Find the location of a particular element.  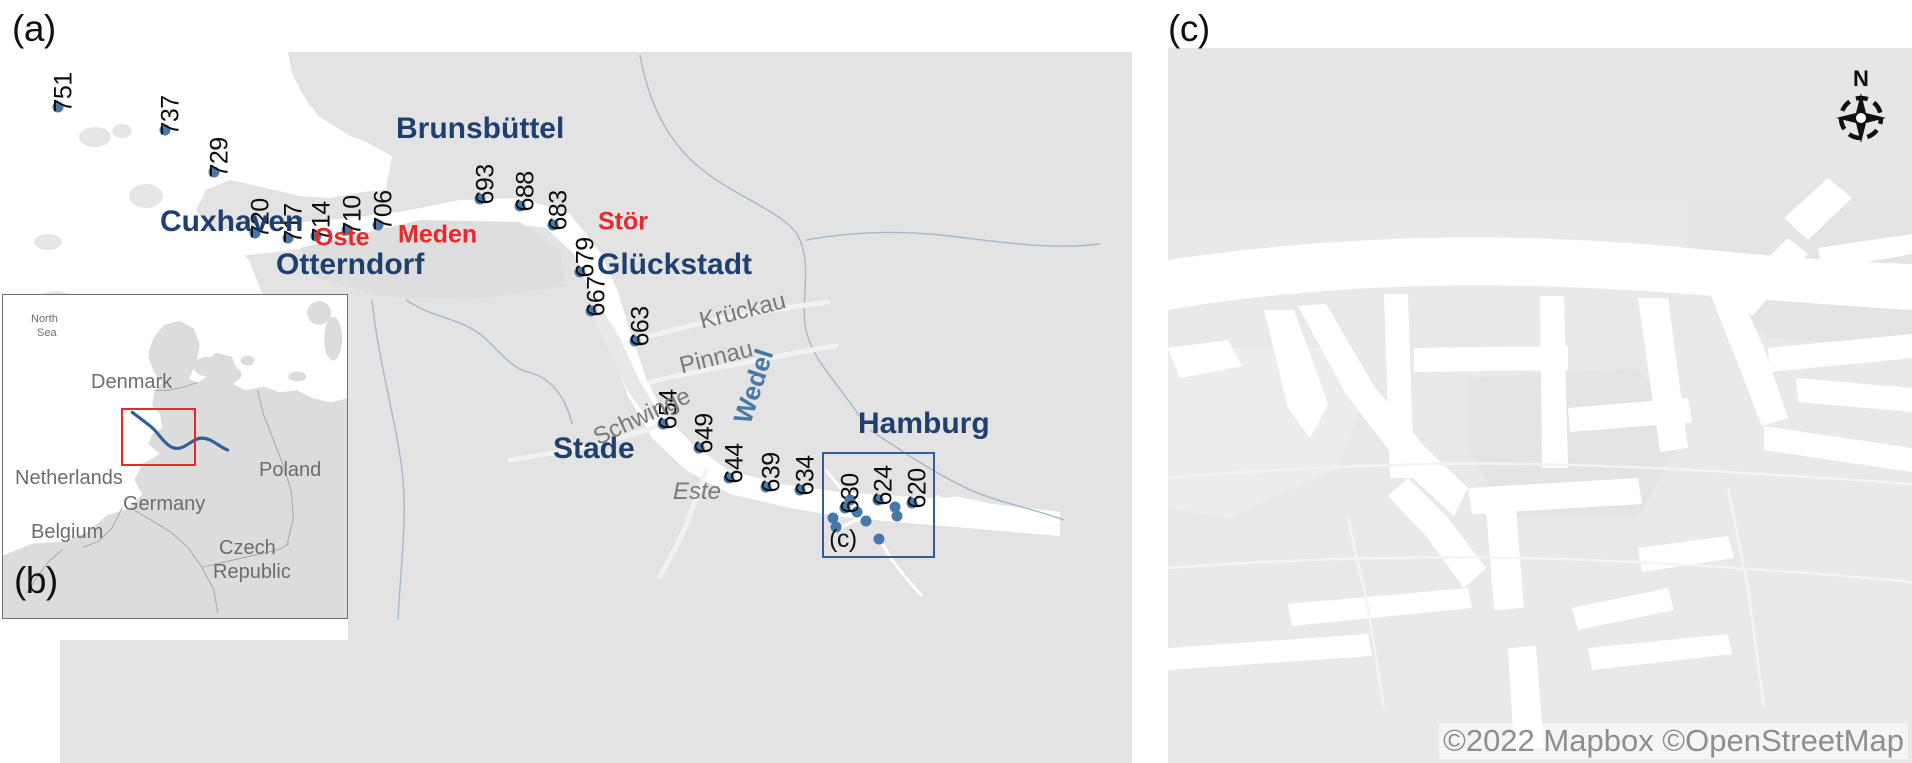

panel-a-tag: (a) is located at coordinates (34, 28).